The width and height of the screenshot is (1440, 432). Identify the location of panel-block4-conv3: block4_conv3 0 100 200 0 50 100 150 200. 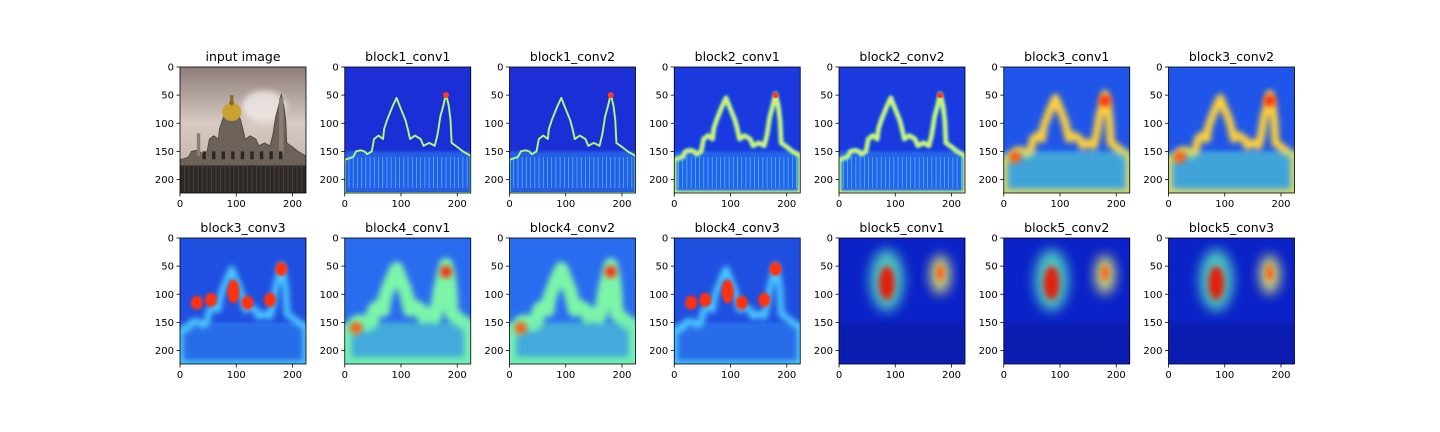
(725, 300).